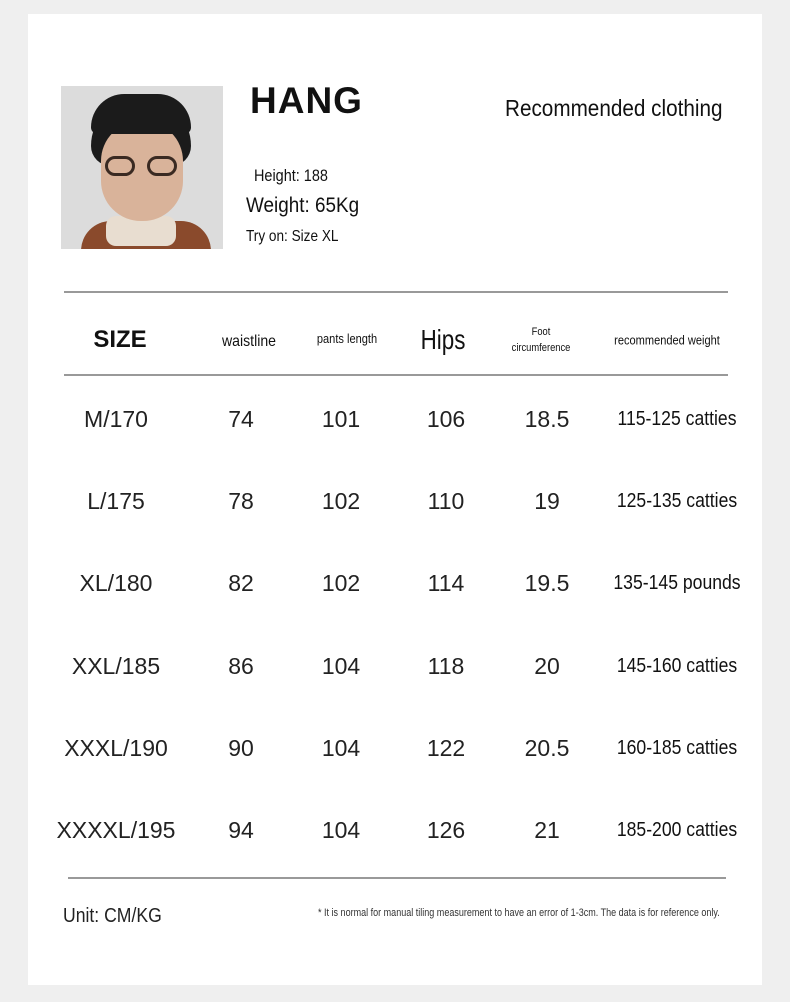 This screenshot has height=1002, width=790. I want to click on header-pants-length: pants length, so click(347, 338).